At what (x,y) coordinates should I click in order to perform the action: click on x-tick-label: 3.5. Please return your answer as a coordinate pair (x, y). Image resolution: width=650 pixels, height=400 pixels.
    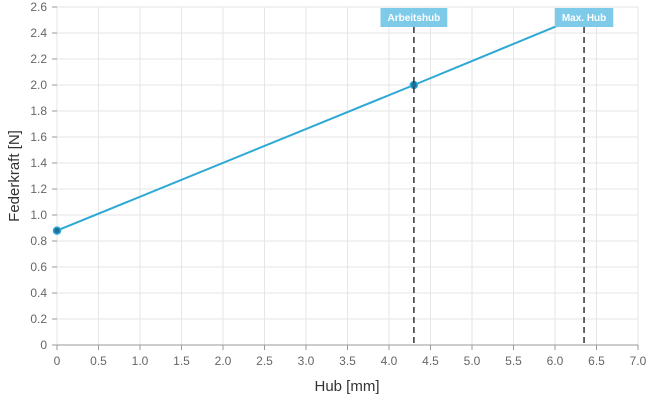
    Looking at the image, I should click on (347, 361).